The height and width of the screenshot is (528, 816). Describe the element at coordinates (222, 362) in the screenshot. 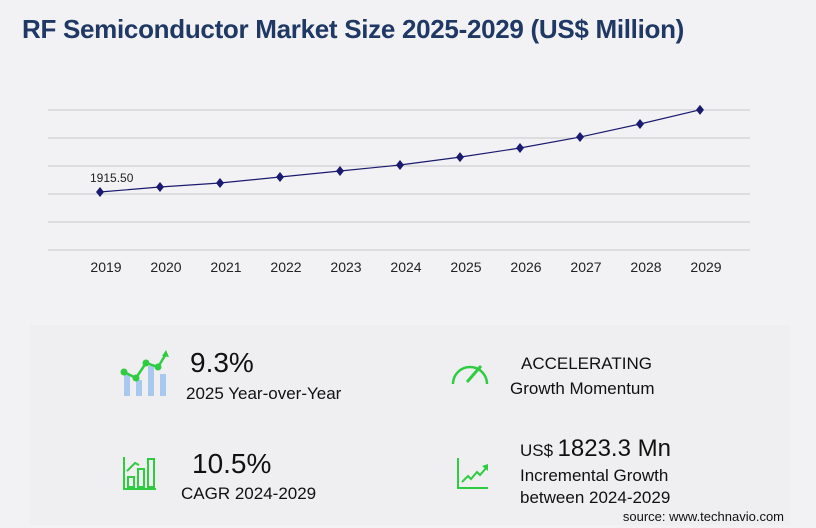

I see `yoy-value: 9.3%` at that location.